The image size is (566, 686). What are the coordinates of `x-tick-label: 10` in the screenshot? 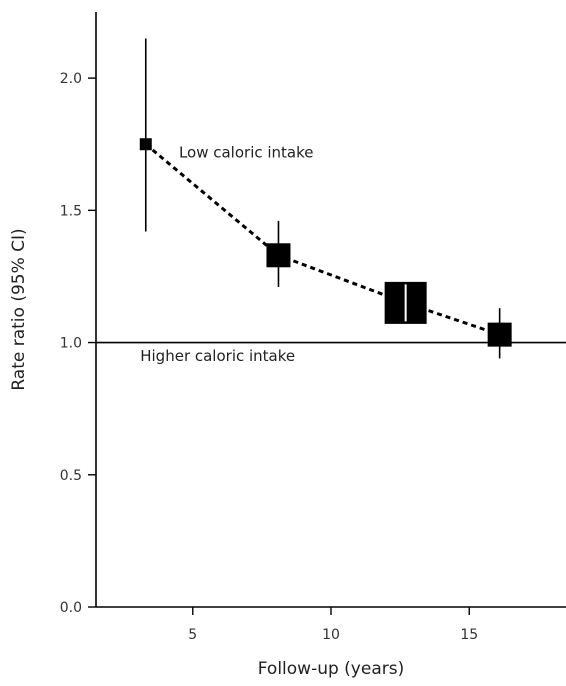 It's located at (331, 635).